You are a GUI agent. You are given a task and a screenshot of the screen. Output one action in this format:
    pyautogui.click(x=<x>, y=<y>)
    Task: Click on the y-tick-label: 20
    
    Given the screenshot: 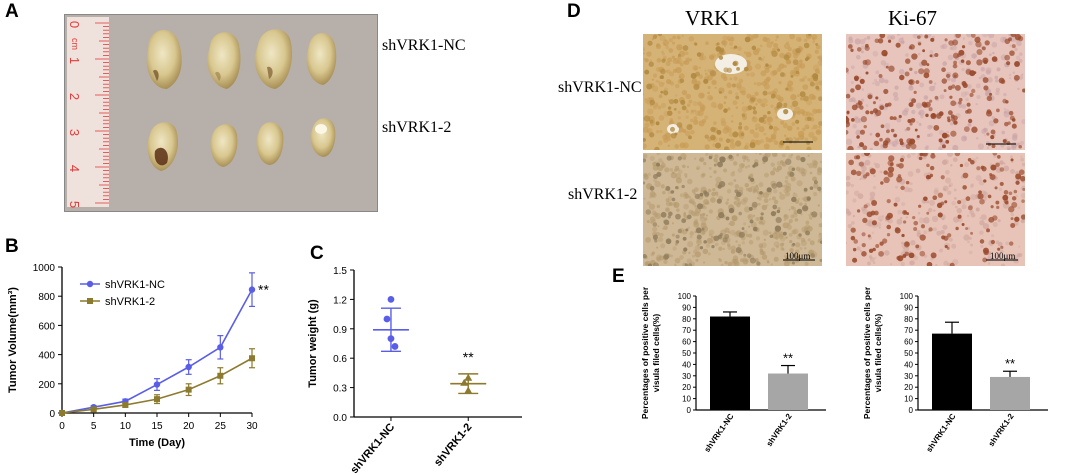 What is the action you would take?
    pyautogui.click(x=686, y=387)
    